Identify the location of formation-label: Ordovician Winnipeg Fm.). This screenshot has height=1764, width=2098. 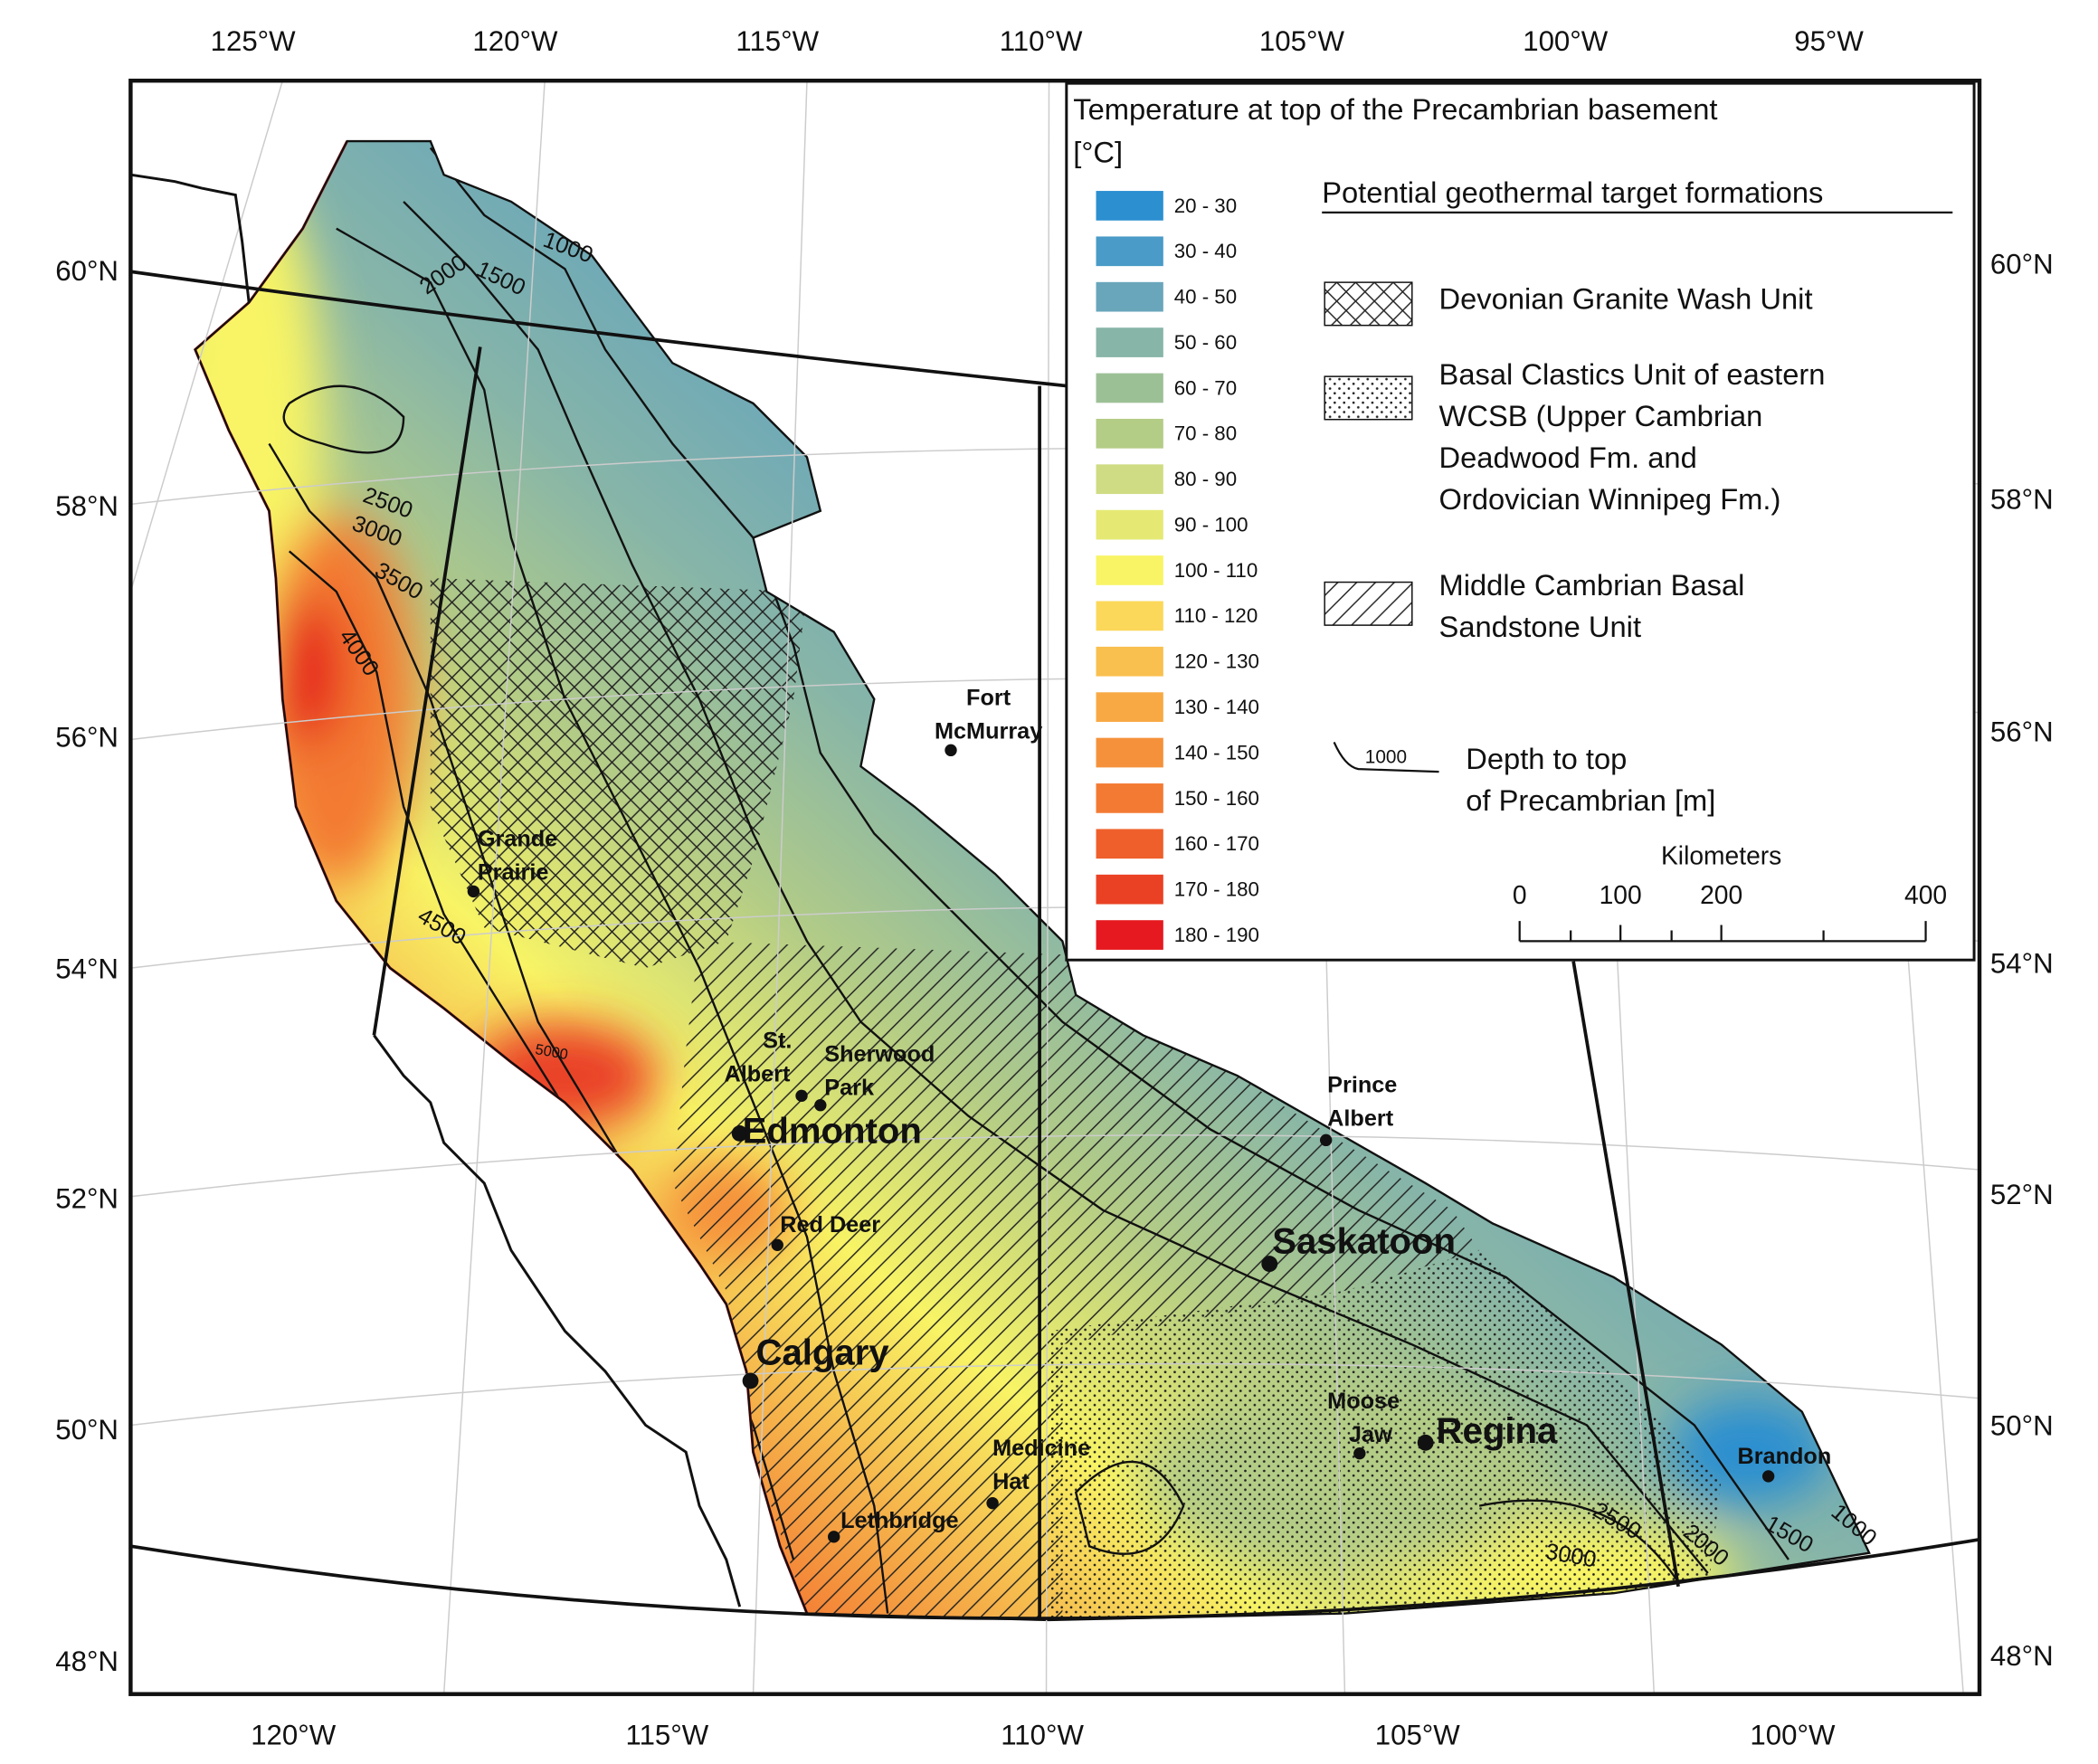
(1610, 499).